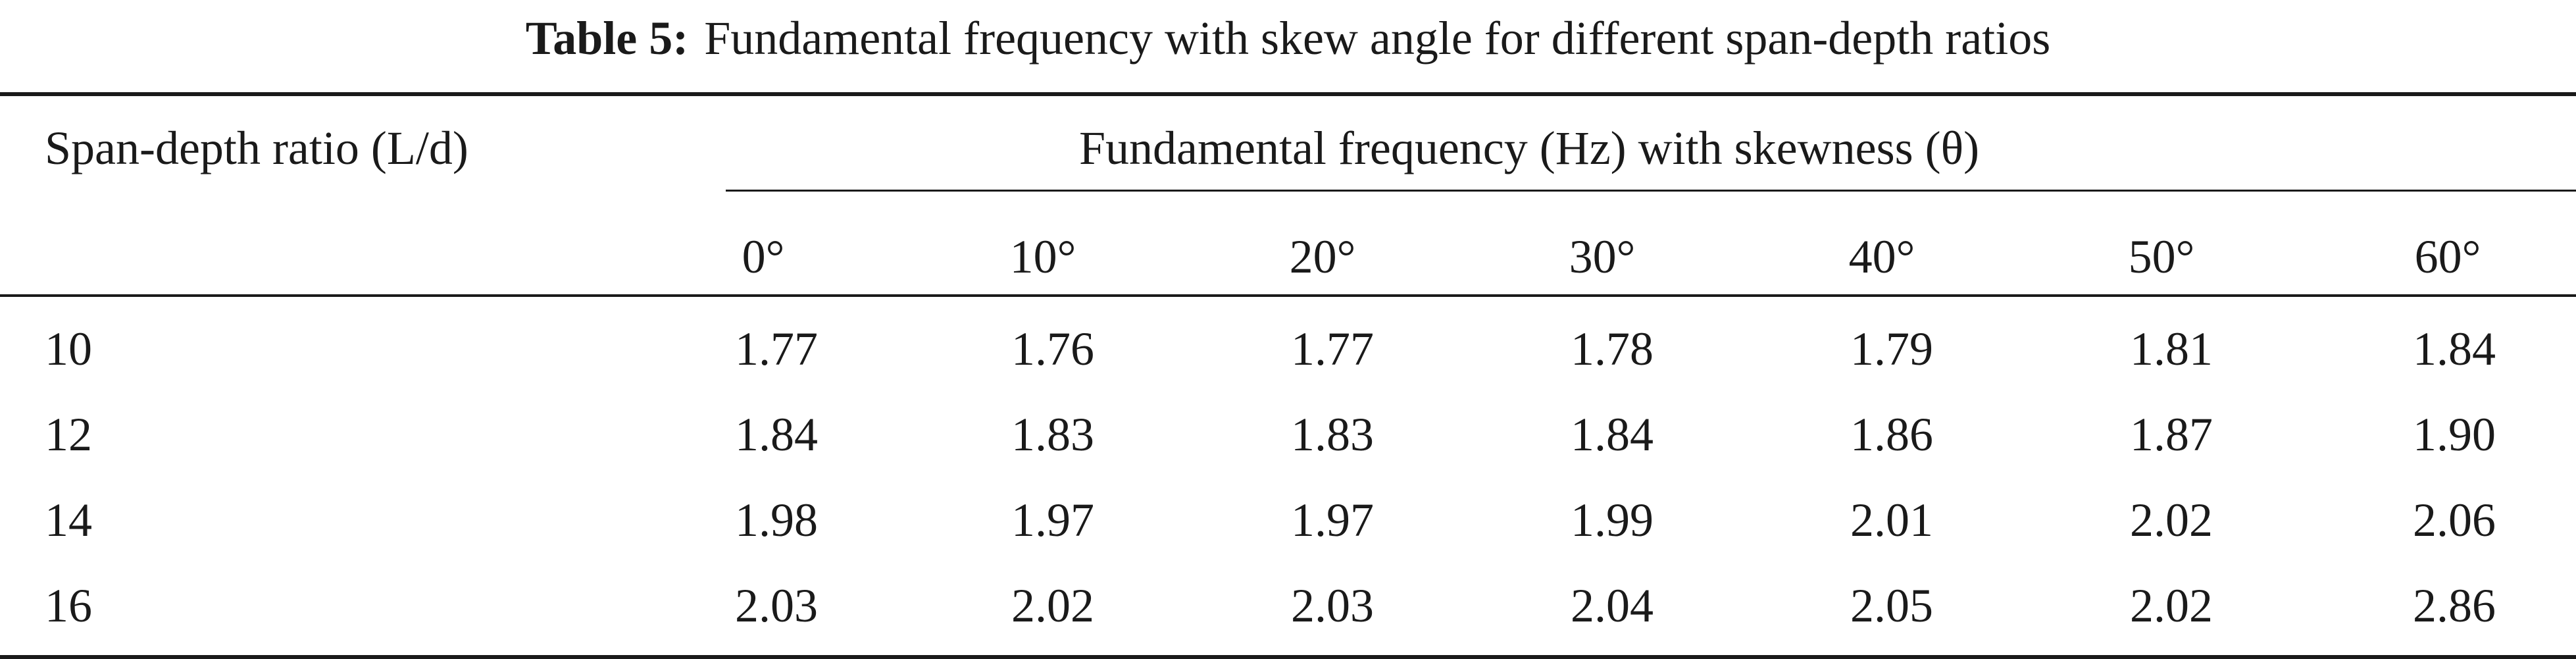 The height and width of the screenshot is (659, 2576). Describe the element at coordinates (1892, 605) in the screenshot. I see `table-cell: 2.05` at that location.